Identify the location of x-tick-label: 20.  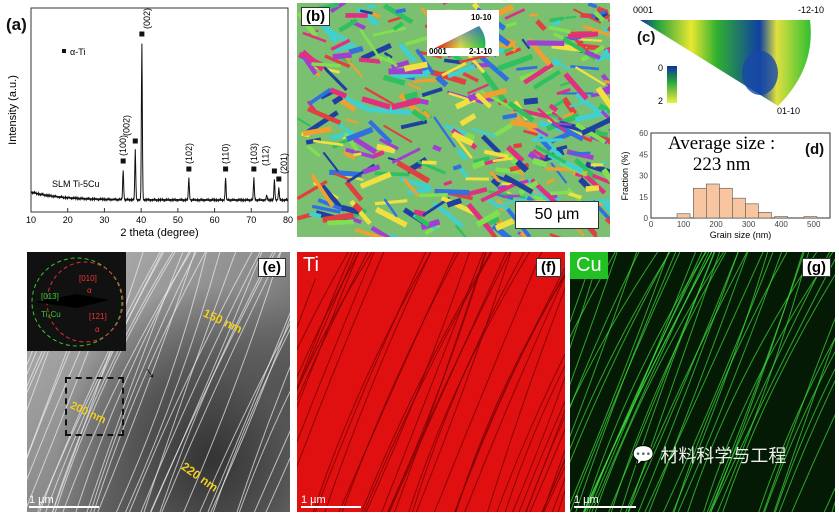
(68, 220).